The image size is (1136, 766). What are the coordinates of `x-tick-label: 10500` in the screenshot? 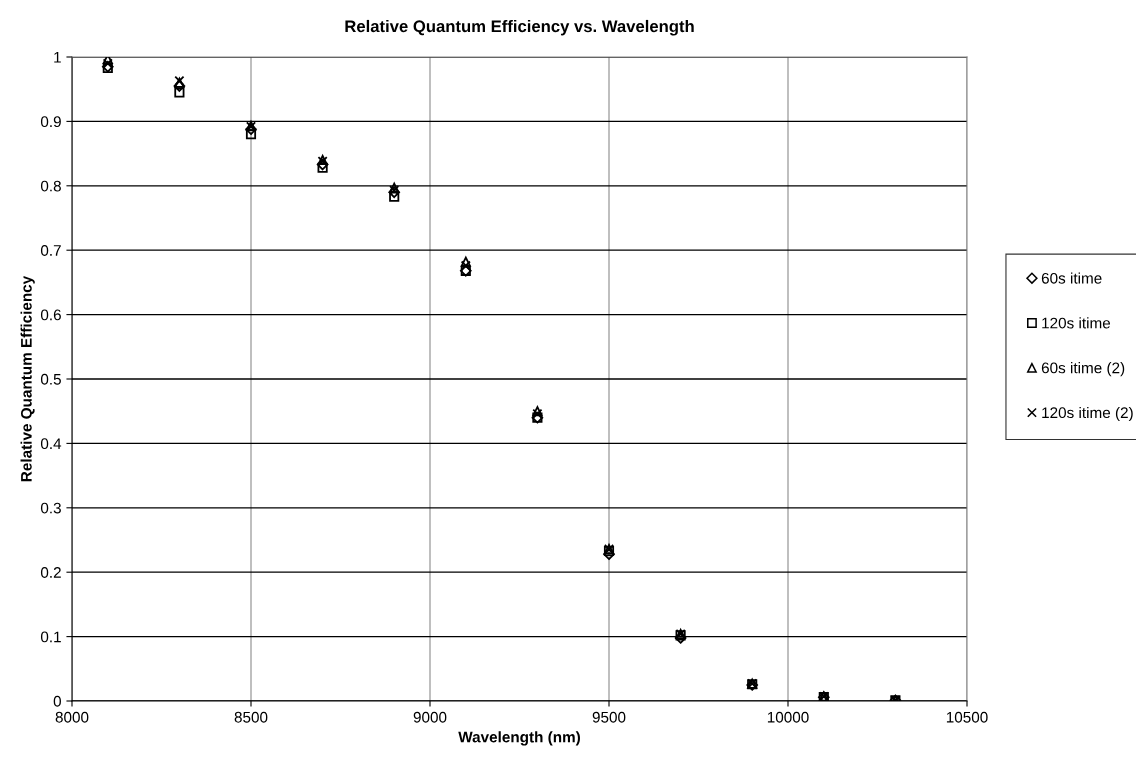 It's located at (967, 717).